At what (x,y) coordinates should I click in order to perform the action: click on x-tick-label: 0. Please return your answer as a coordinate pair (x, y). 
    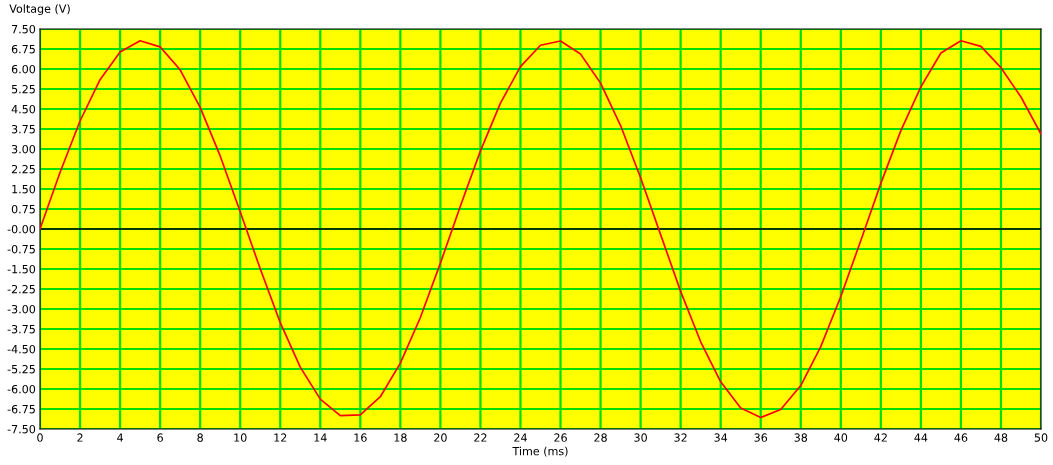
    Looking at the image, I should click on (40, 437).